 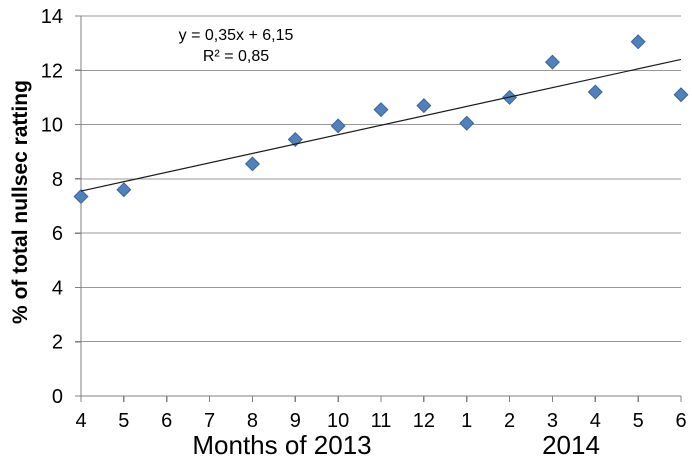 I want to click on trendline-annotation: y = 0,35x + 6,15 R² = 0,85, so click(x=236, y=46).